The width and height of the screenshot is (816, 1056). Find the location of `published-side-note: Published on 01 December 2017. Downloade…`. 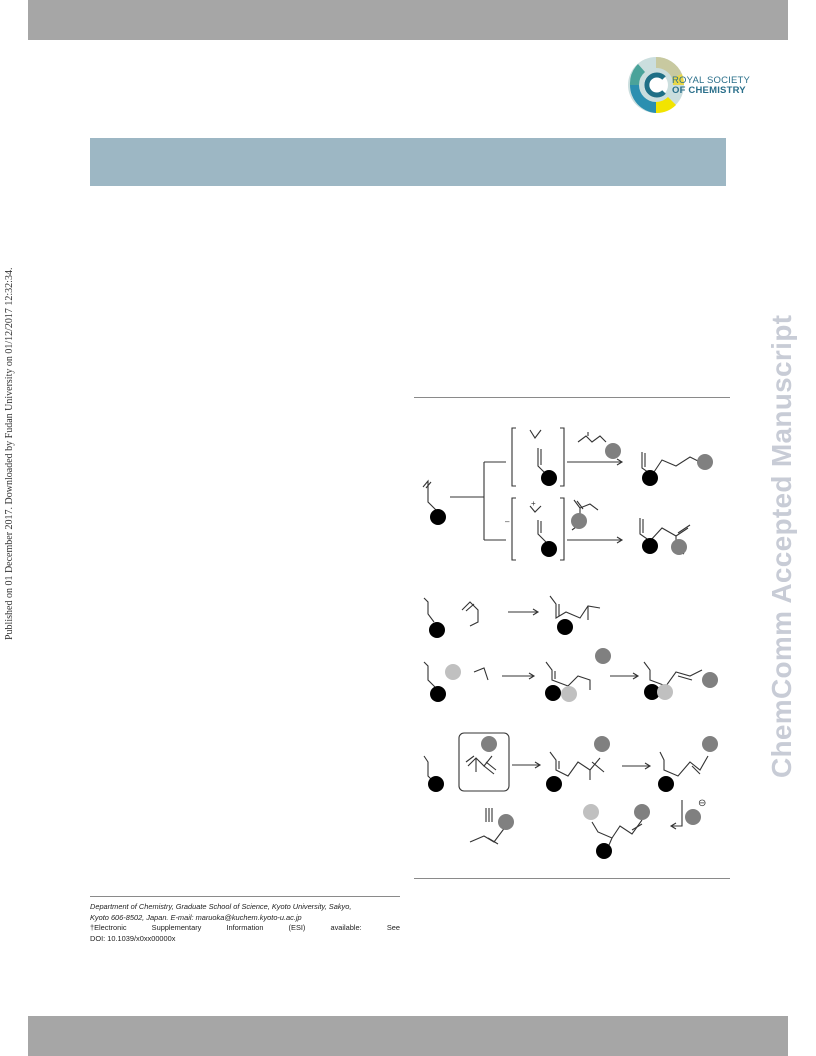

published-side-note: Published on 01 December 2017. Downloade… is located at coordinates (9, 453).